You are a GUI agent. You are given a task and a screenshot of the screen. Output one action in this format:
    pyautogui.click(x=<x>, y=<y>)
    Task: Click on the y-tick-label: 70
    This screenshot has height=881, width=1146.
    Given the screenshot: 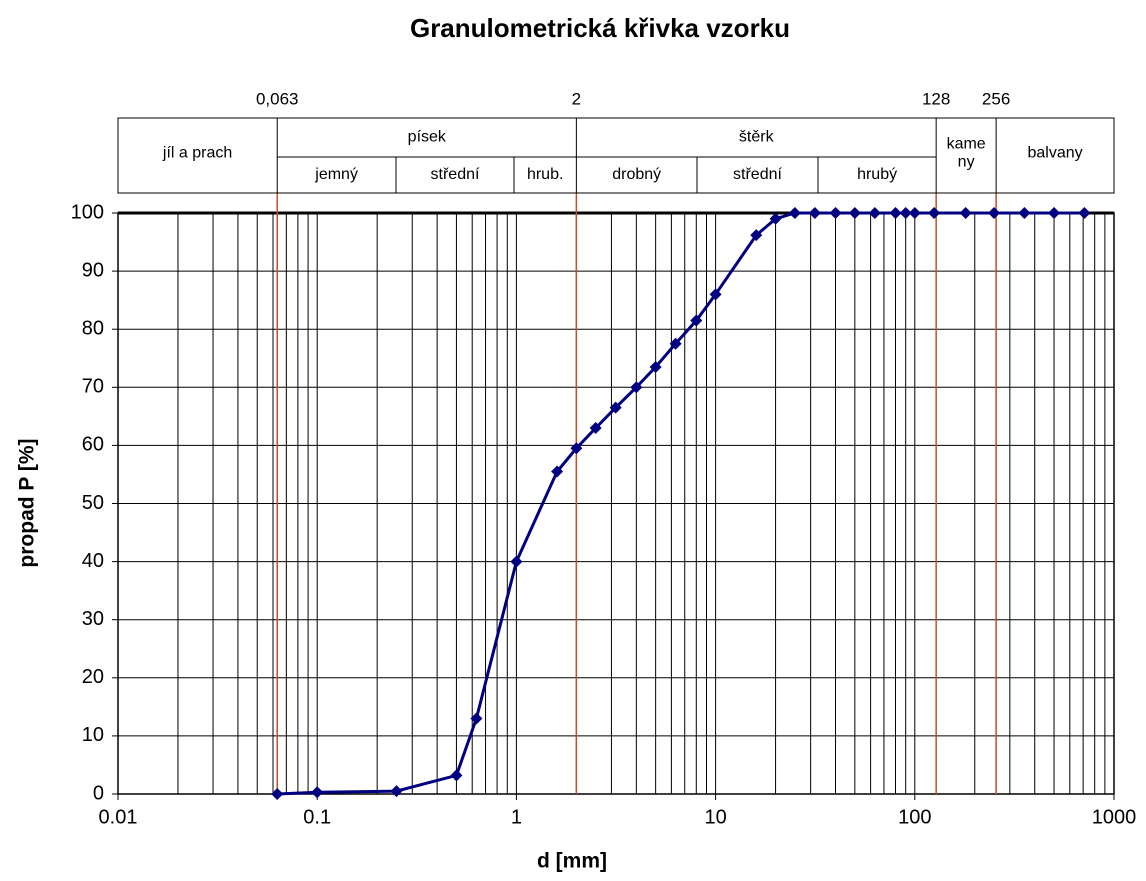 What is the action you would take?
    pyautogui.click(x=93, y=387)
    